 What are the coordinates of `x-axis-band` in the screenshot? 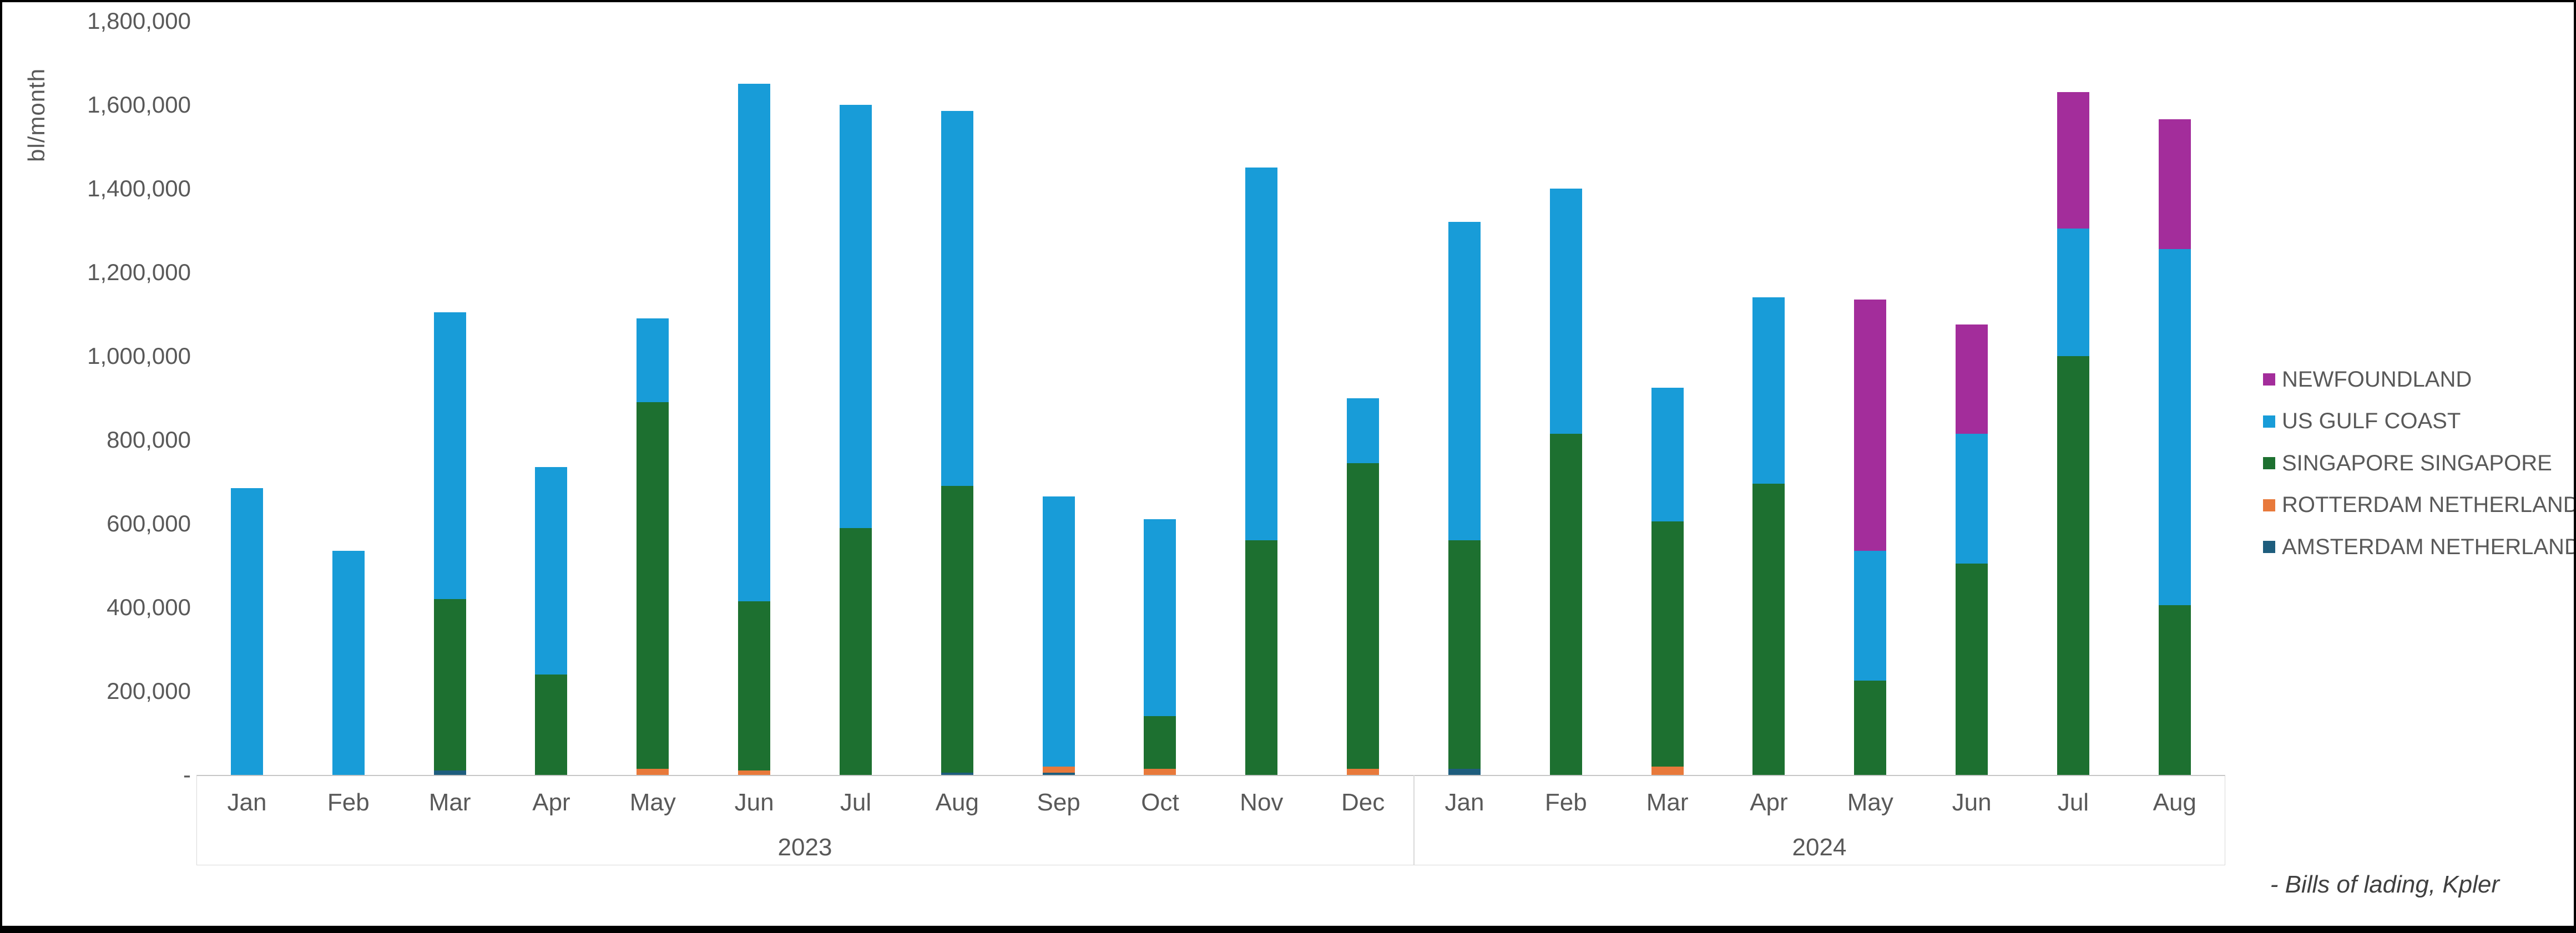 It's located at (1210, 820).